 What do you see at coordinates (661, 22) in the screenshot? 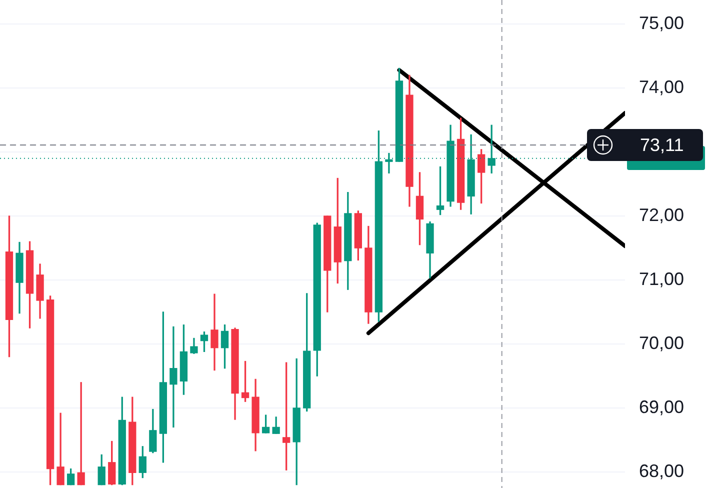
I see `y-tick-label: 75,00` at bounding box center [661, 22].